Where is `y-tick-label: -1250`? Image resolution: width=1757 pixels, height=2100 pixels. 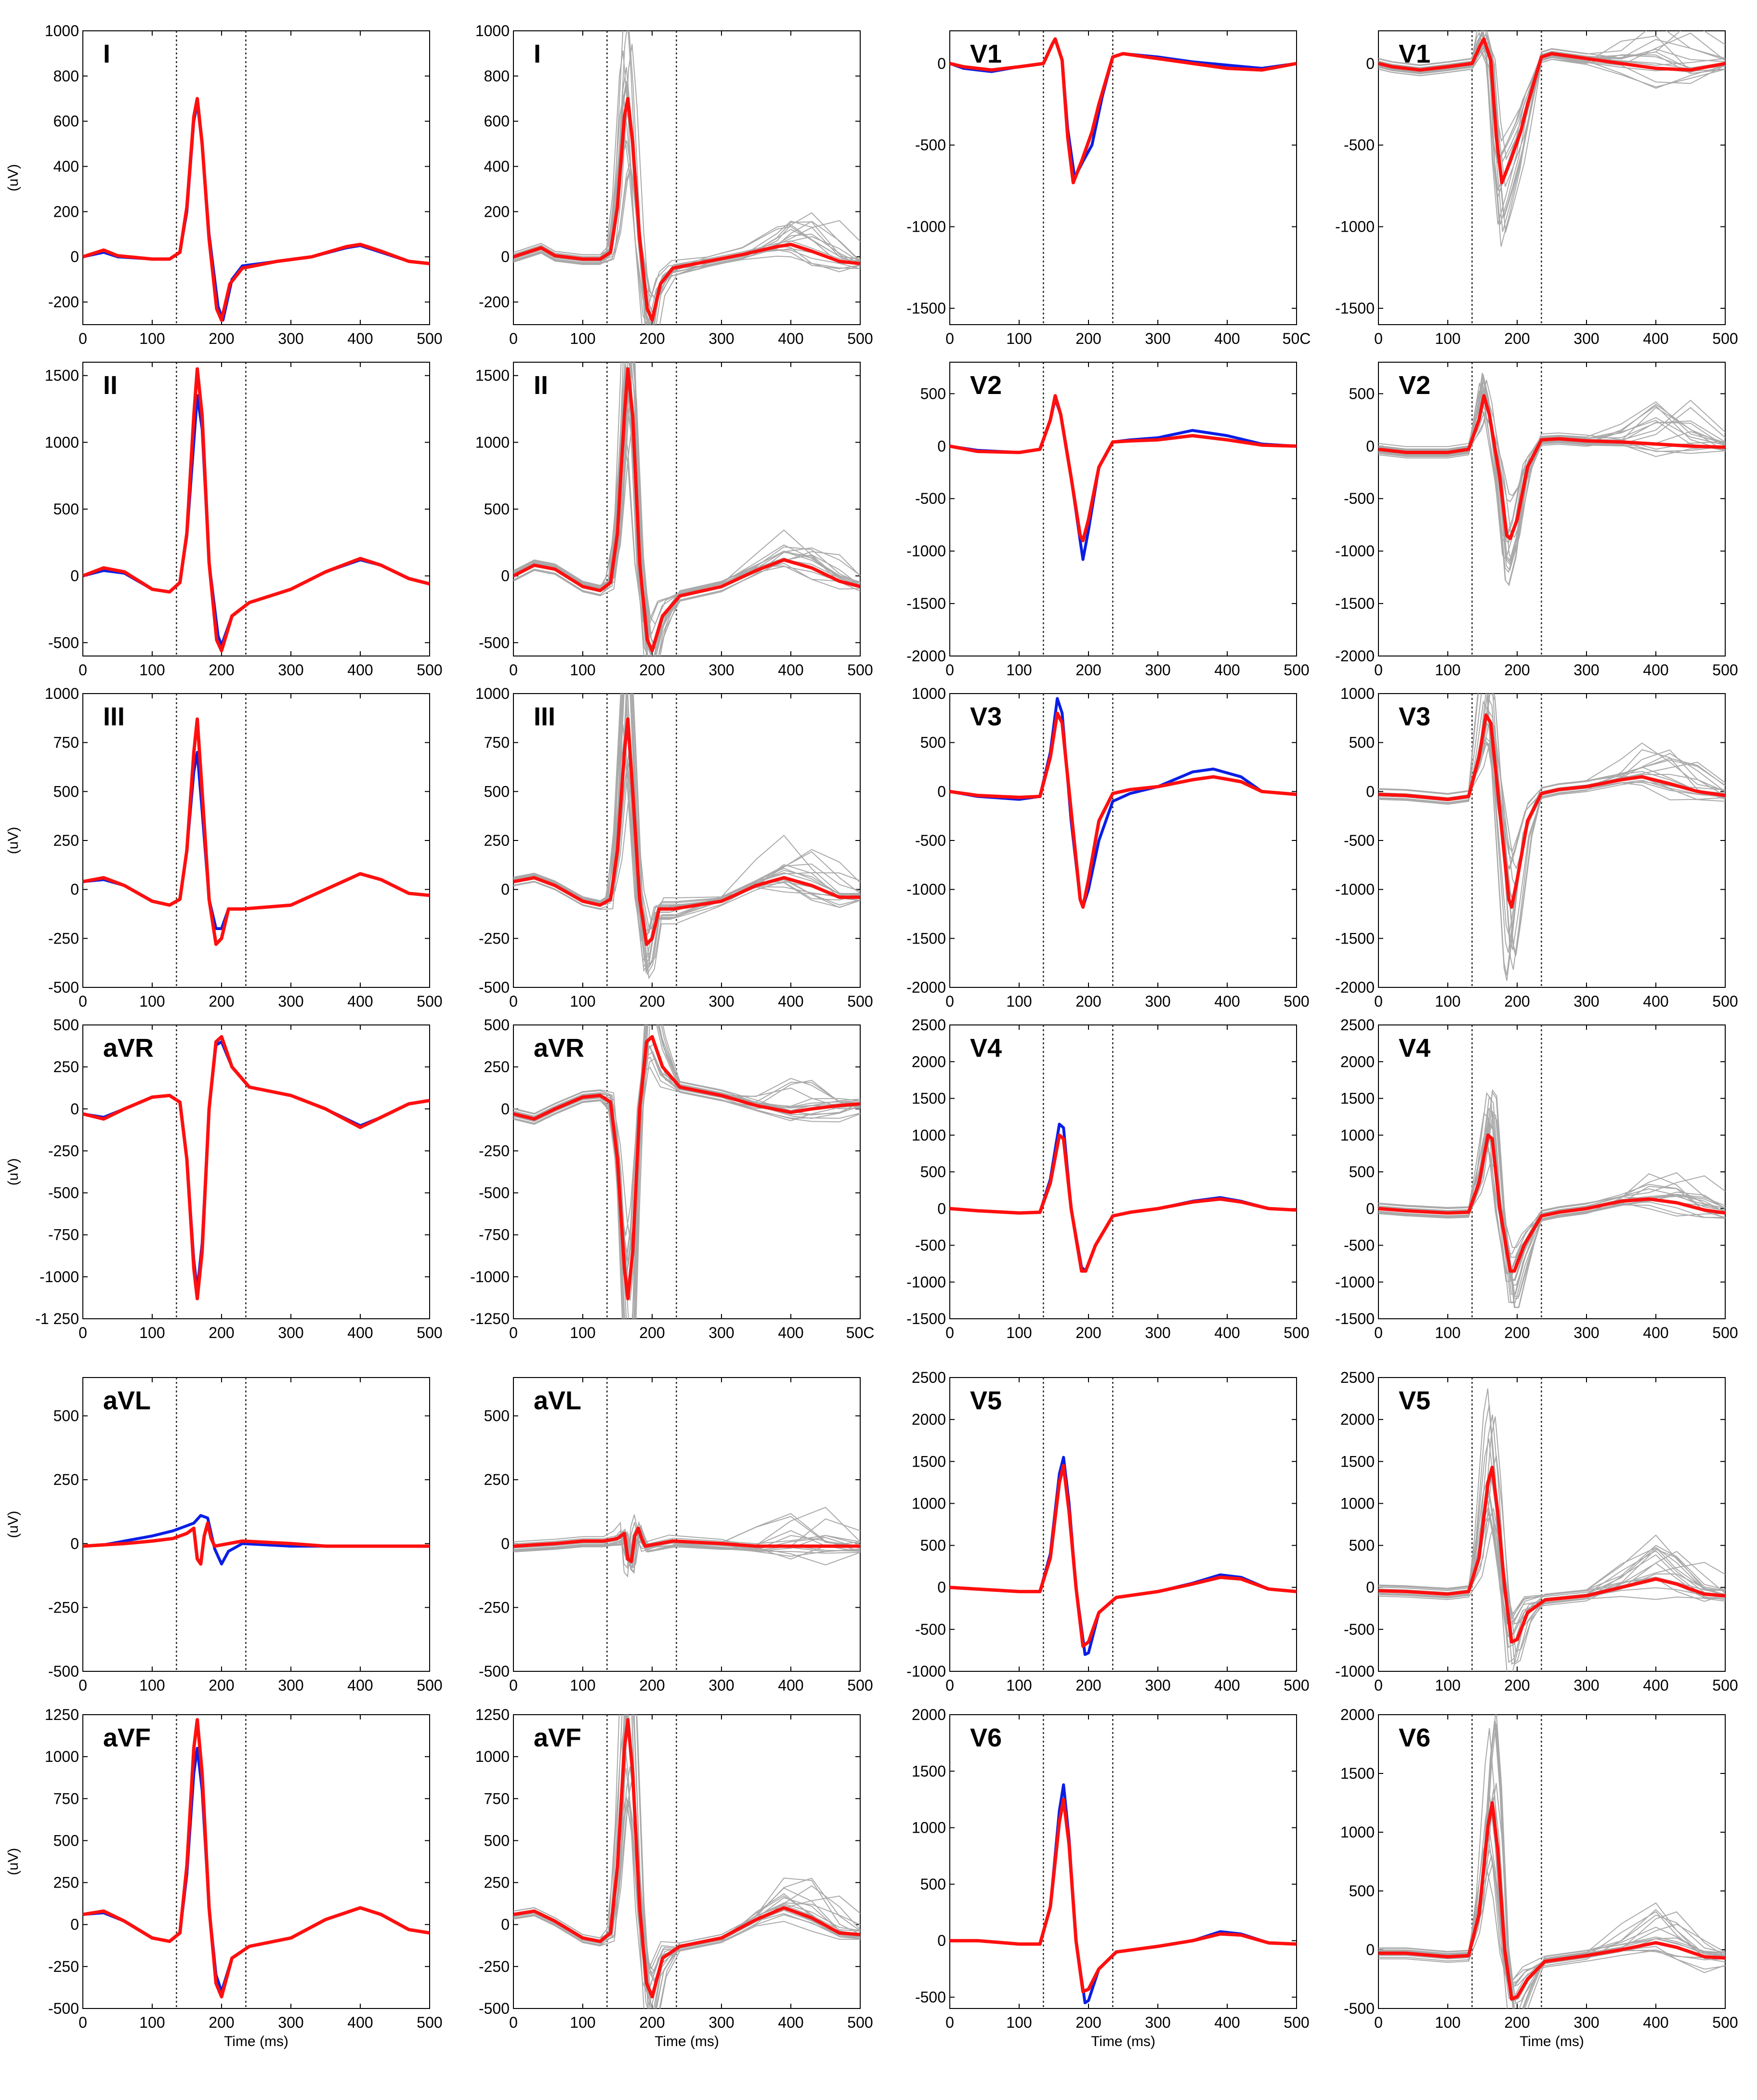
y-tick-label: -1250 is located at coordinates (490, 1318).